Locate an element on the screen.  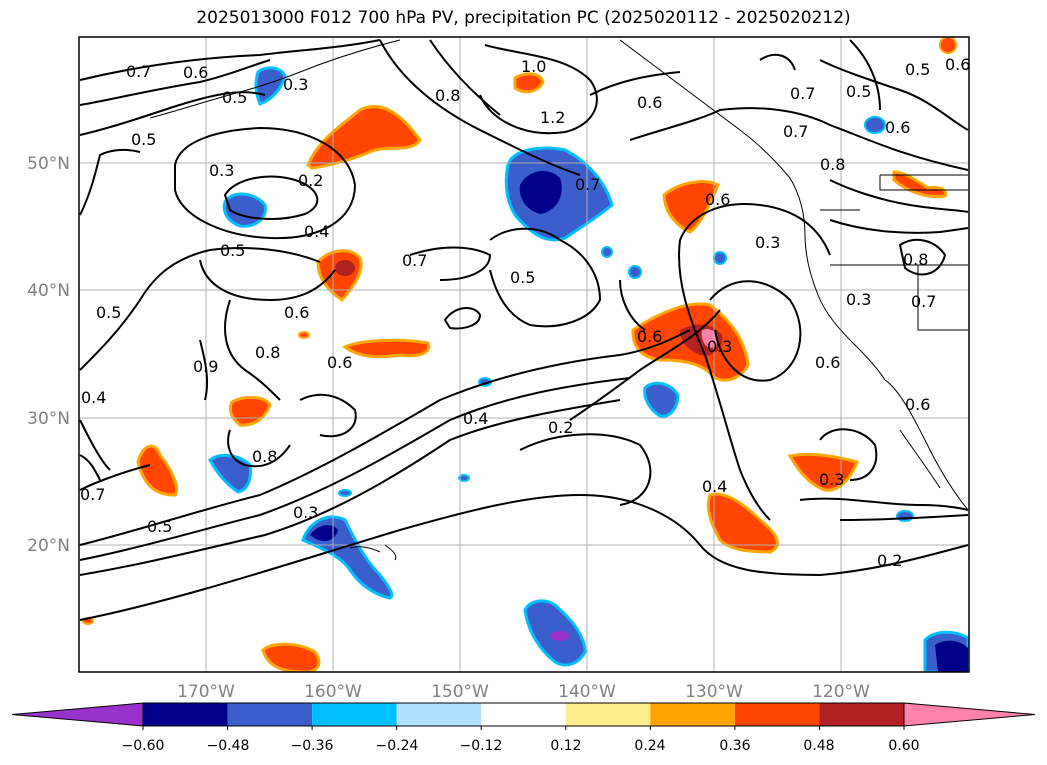
longitude-labels: 170°W 160°W 150°W 140°W 130°W 120°W is located at coordinates (523, 692).